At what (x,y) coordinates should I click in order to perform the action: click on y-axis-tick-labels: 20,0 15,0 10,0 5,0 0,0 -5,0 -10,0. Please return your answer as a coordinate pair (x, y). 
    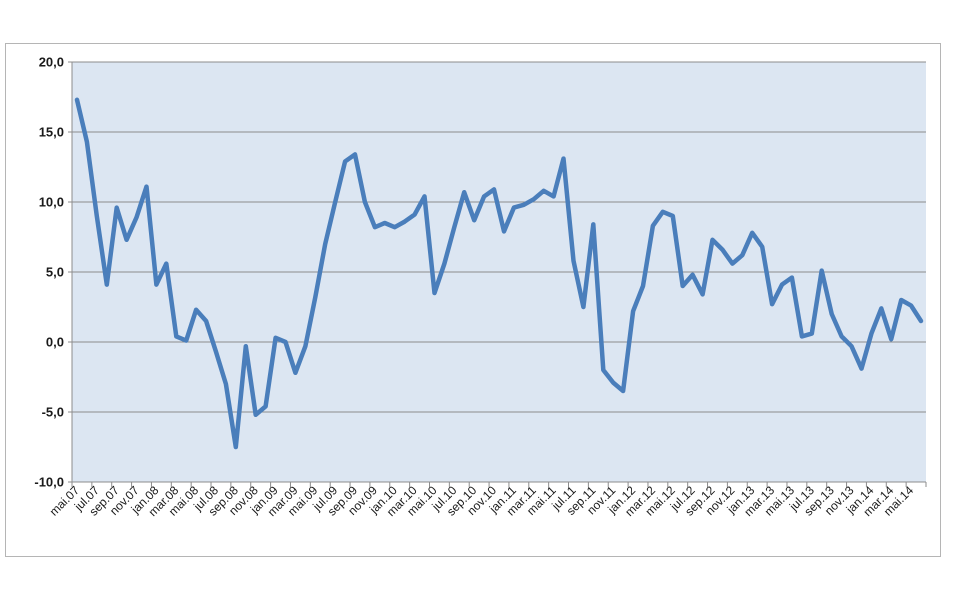
    Looking at the image, I should click on (49, 272).